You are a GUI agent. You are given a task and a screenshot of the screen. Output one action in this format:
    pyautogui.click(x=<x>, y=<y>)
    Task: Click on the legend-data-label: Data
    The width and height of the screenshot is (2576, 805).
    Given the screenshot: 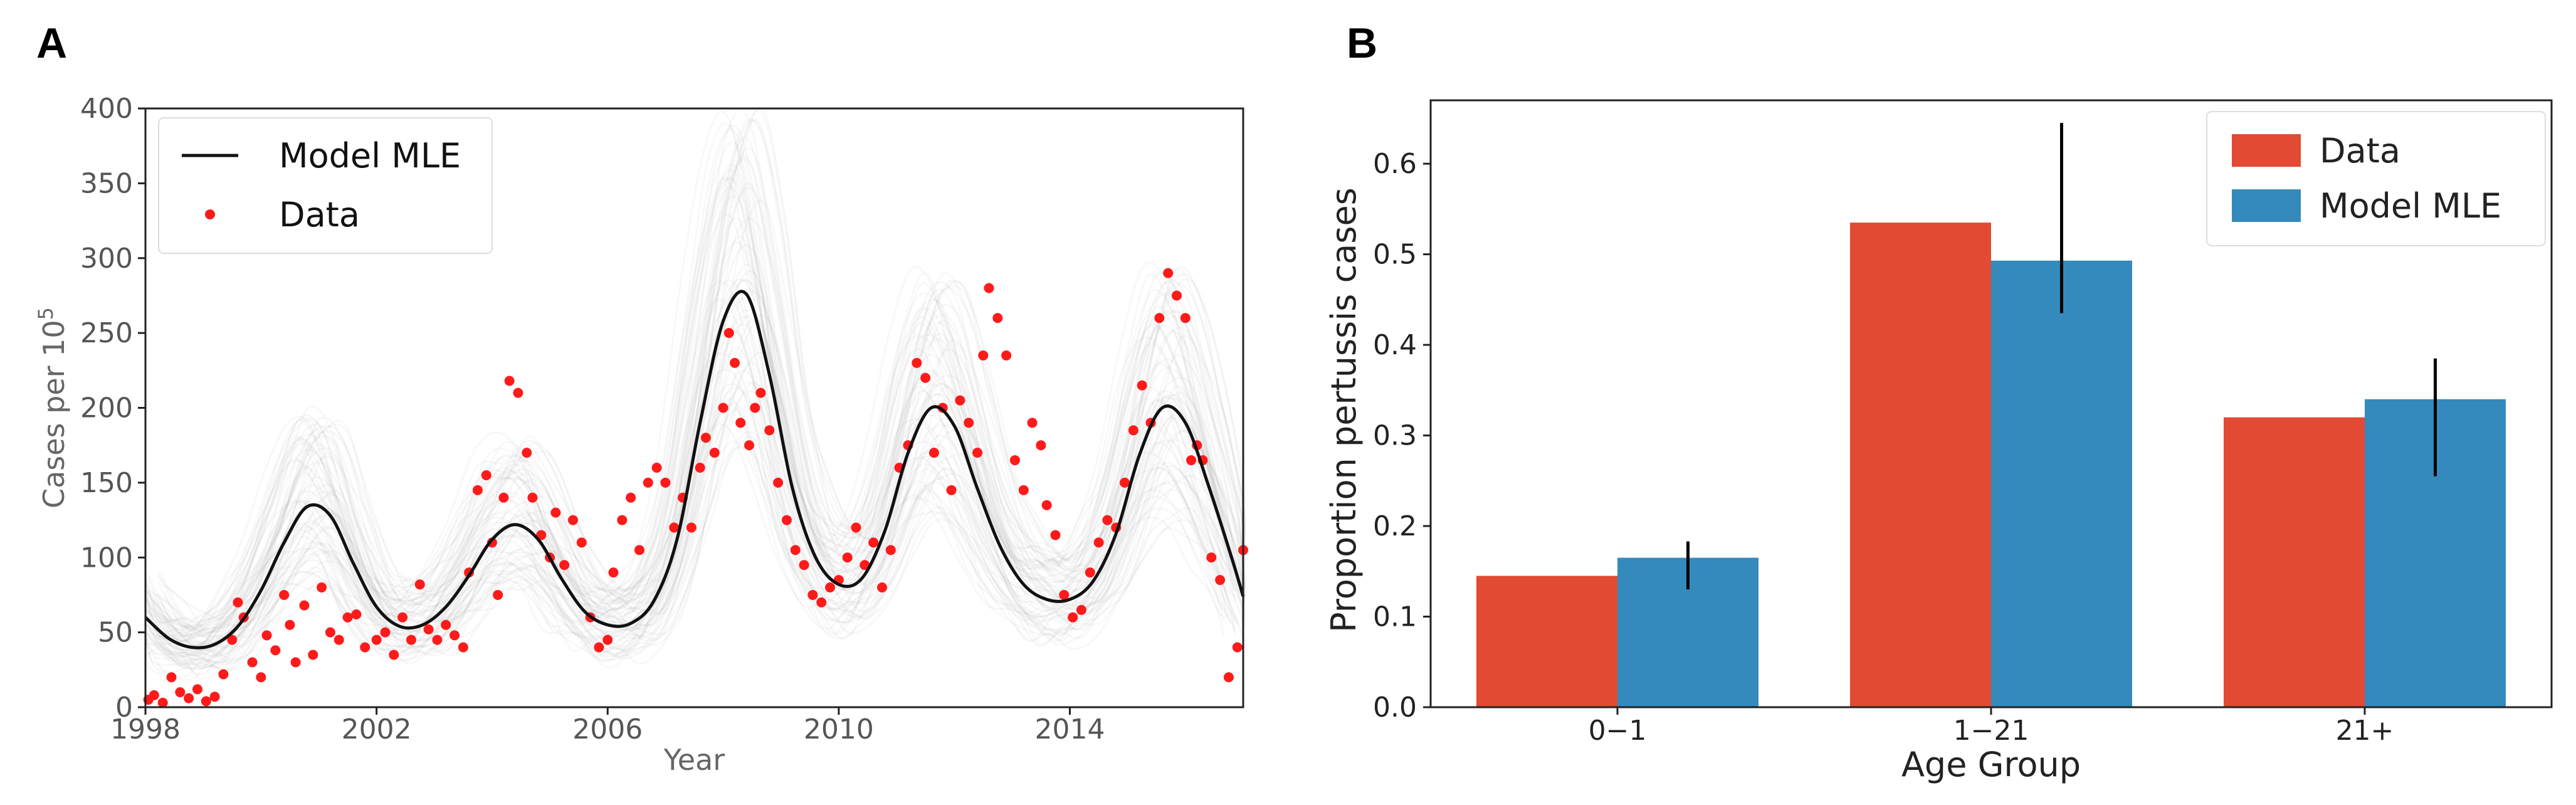 What is the action you would take?
    pyautogui.click(x=319, y=215)
    